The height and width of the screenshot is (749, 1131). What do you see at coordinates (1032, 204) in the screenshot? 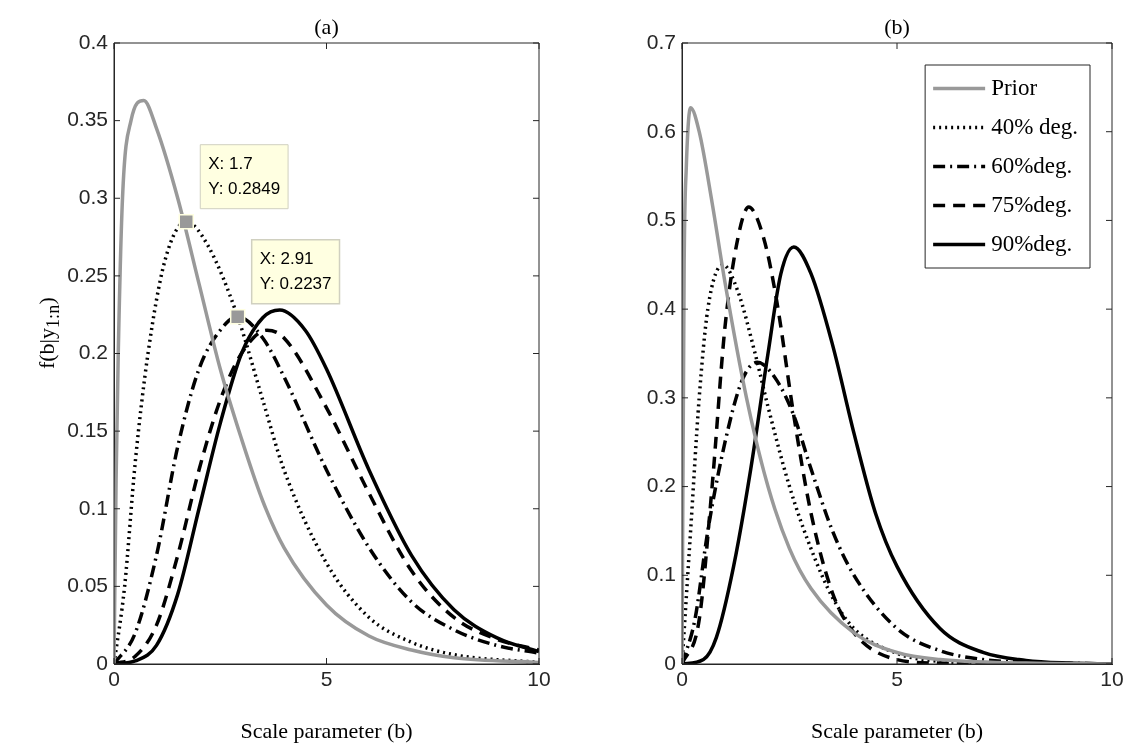
I see `legend-label: 75%deg.` at bounding box center [1032, 204].